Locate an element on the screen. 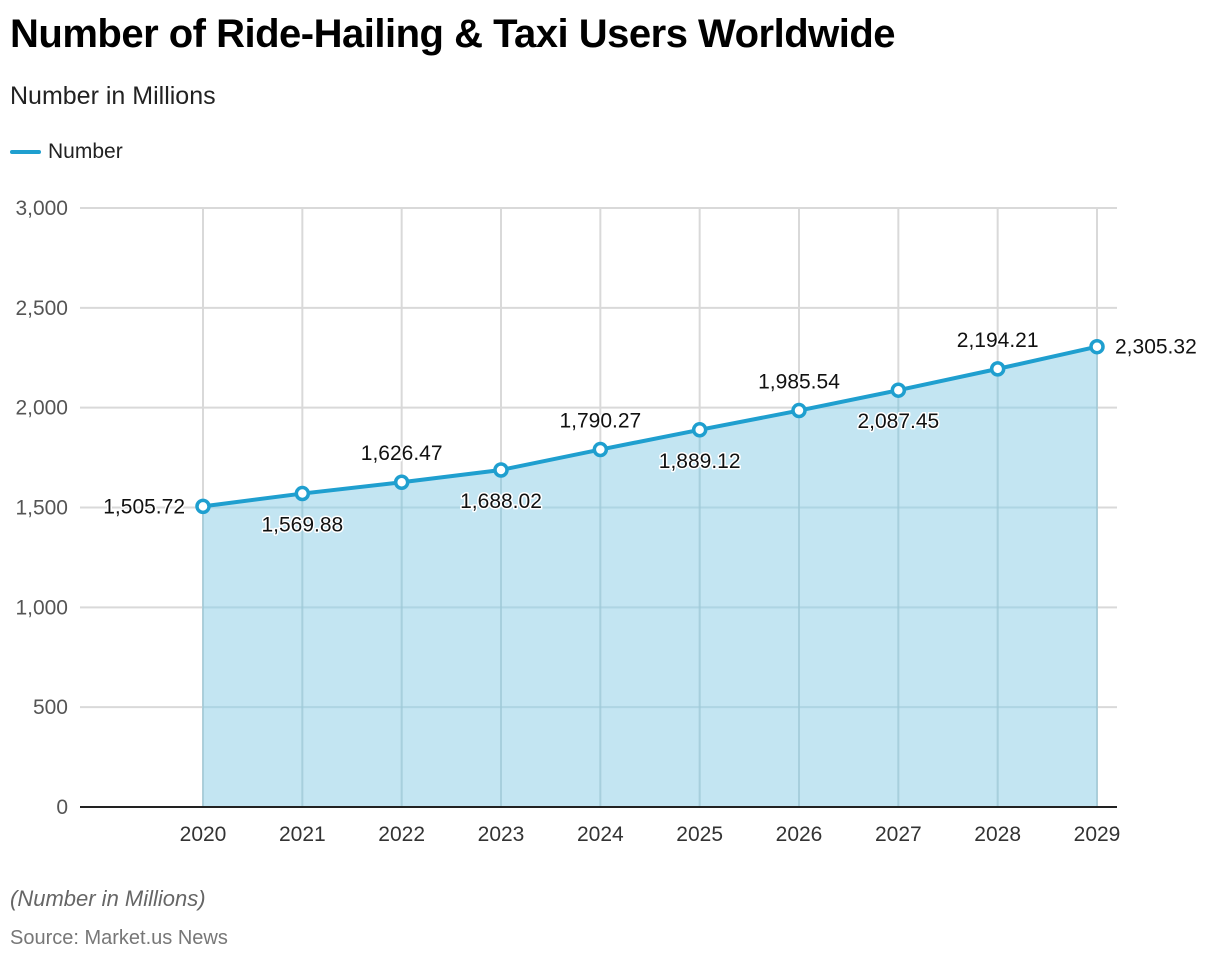 Image resolution: width=1220 pixels, height=962 pixels. x-tick-label: 2026 is located at coordinates (799, 834).